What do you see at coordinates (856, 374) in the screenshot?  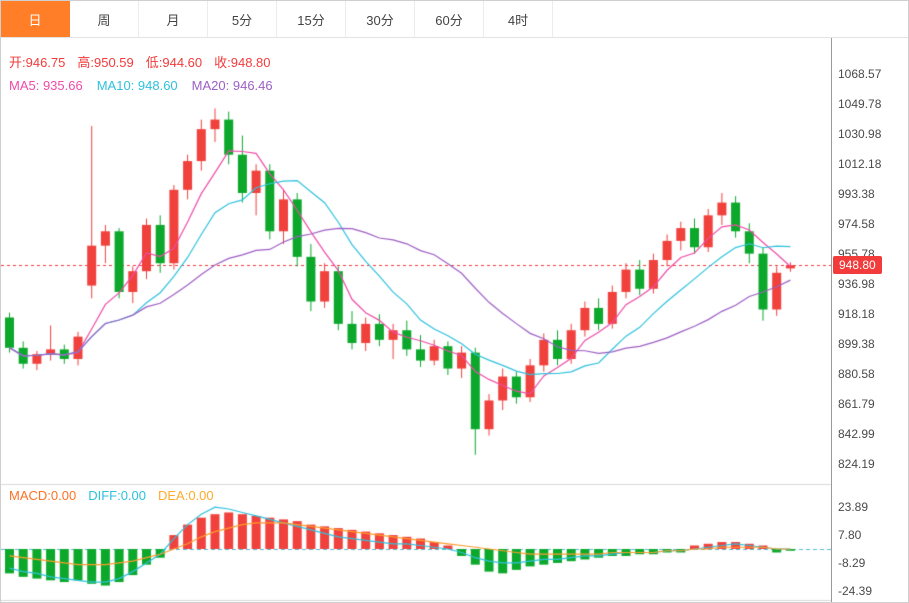 I see `price-axis-label: 880.58` at bounding box center [856, 374].